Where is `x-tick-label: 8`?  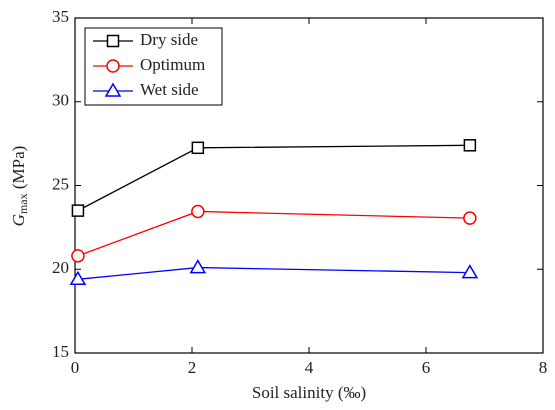 x-tick-label: 8 is located at coordinates (543, 367).